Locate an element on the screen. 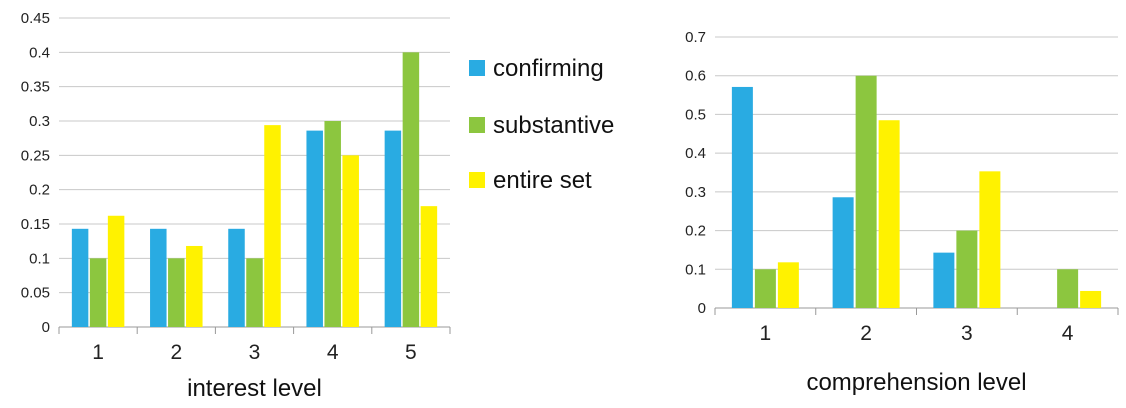  y-tick-label: 0.5 is located at coordinates (695, 114).